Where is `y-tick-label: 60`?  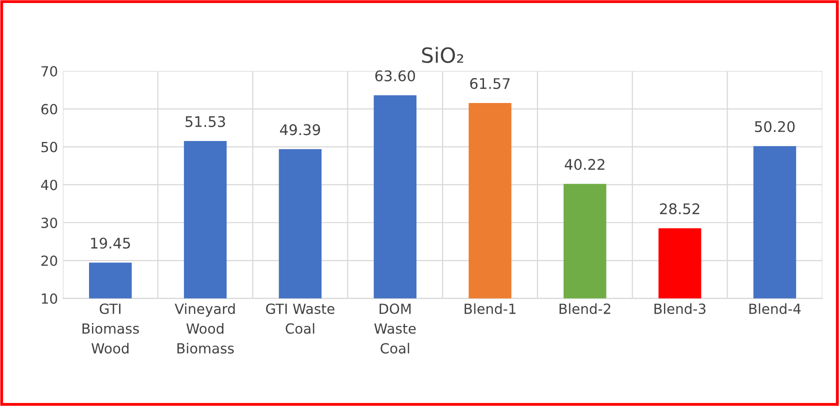 y-tick-label: 60 is located at coordinates (49, 109).